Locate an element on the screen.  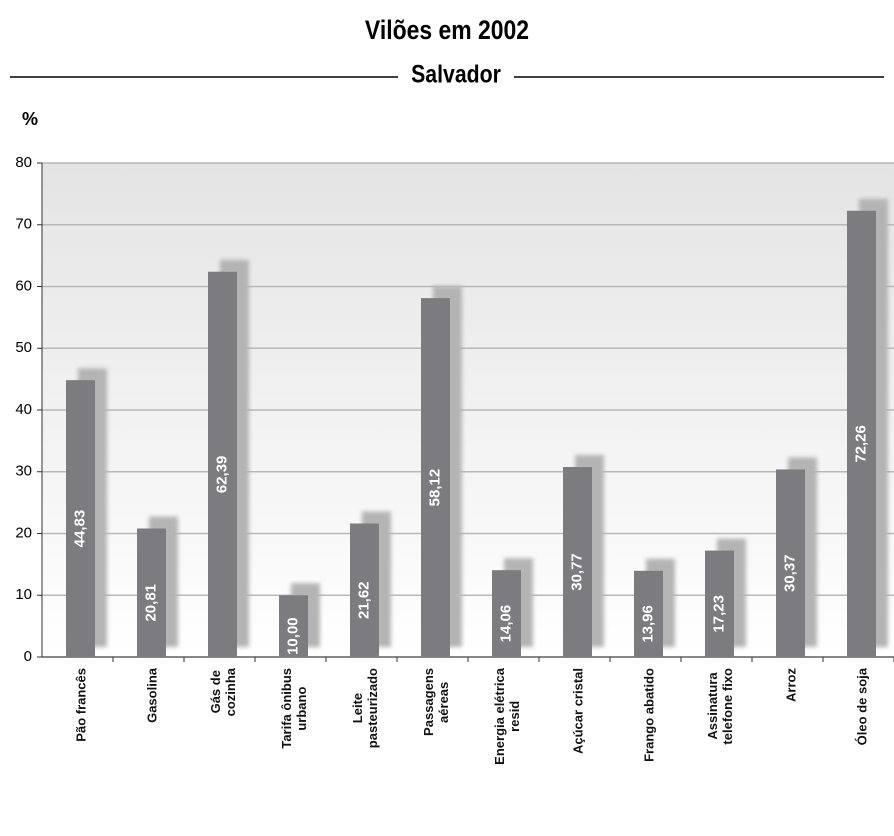
x-tick-label: Pão francês is located at coordinates (80, 705).